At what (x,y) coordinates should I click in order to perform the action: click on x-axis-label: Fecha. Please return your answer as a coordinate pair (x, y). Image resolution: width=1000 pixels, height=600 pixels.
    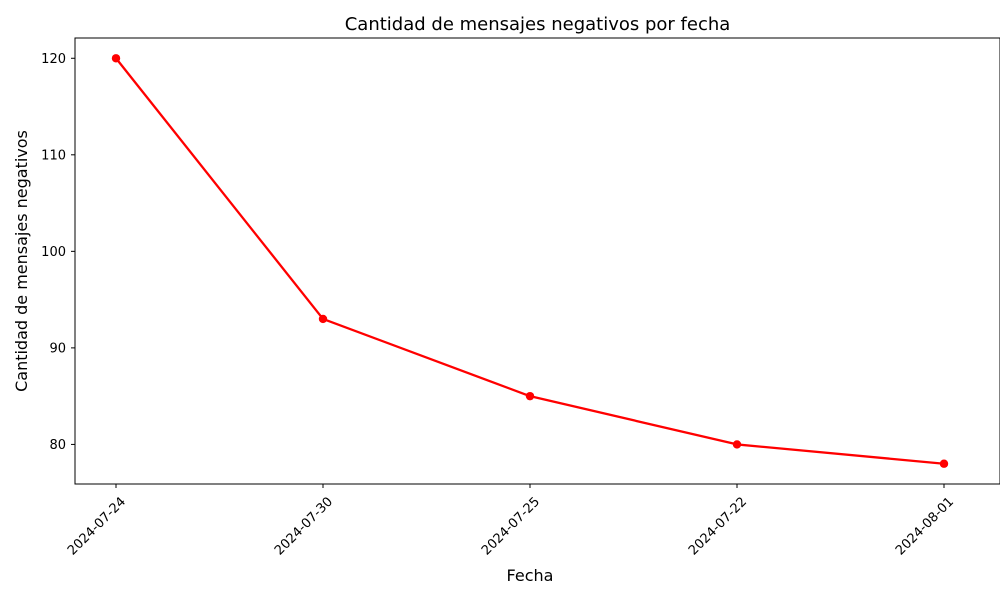
    Looking at the image, I should click on (530, 575).